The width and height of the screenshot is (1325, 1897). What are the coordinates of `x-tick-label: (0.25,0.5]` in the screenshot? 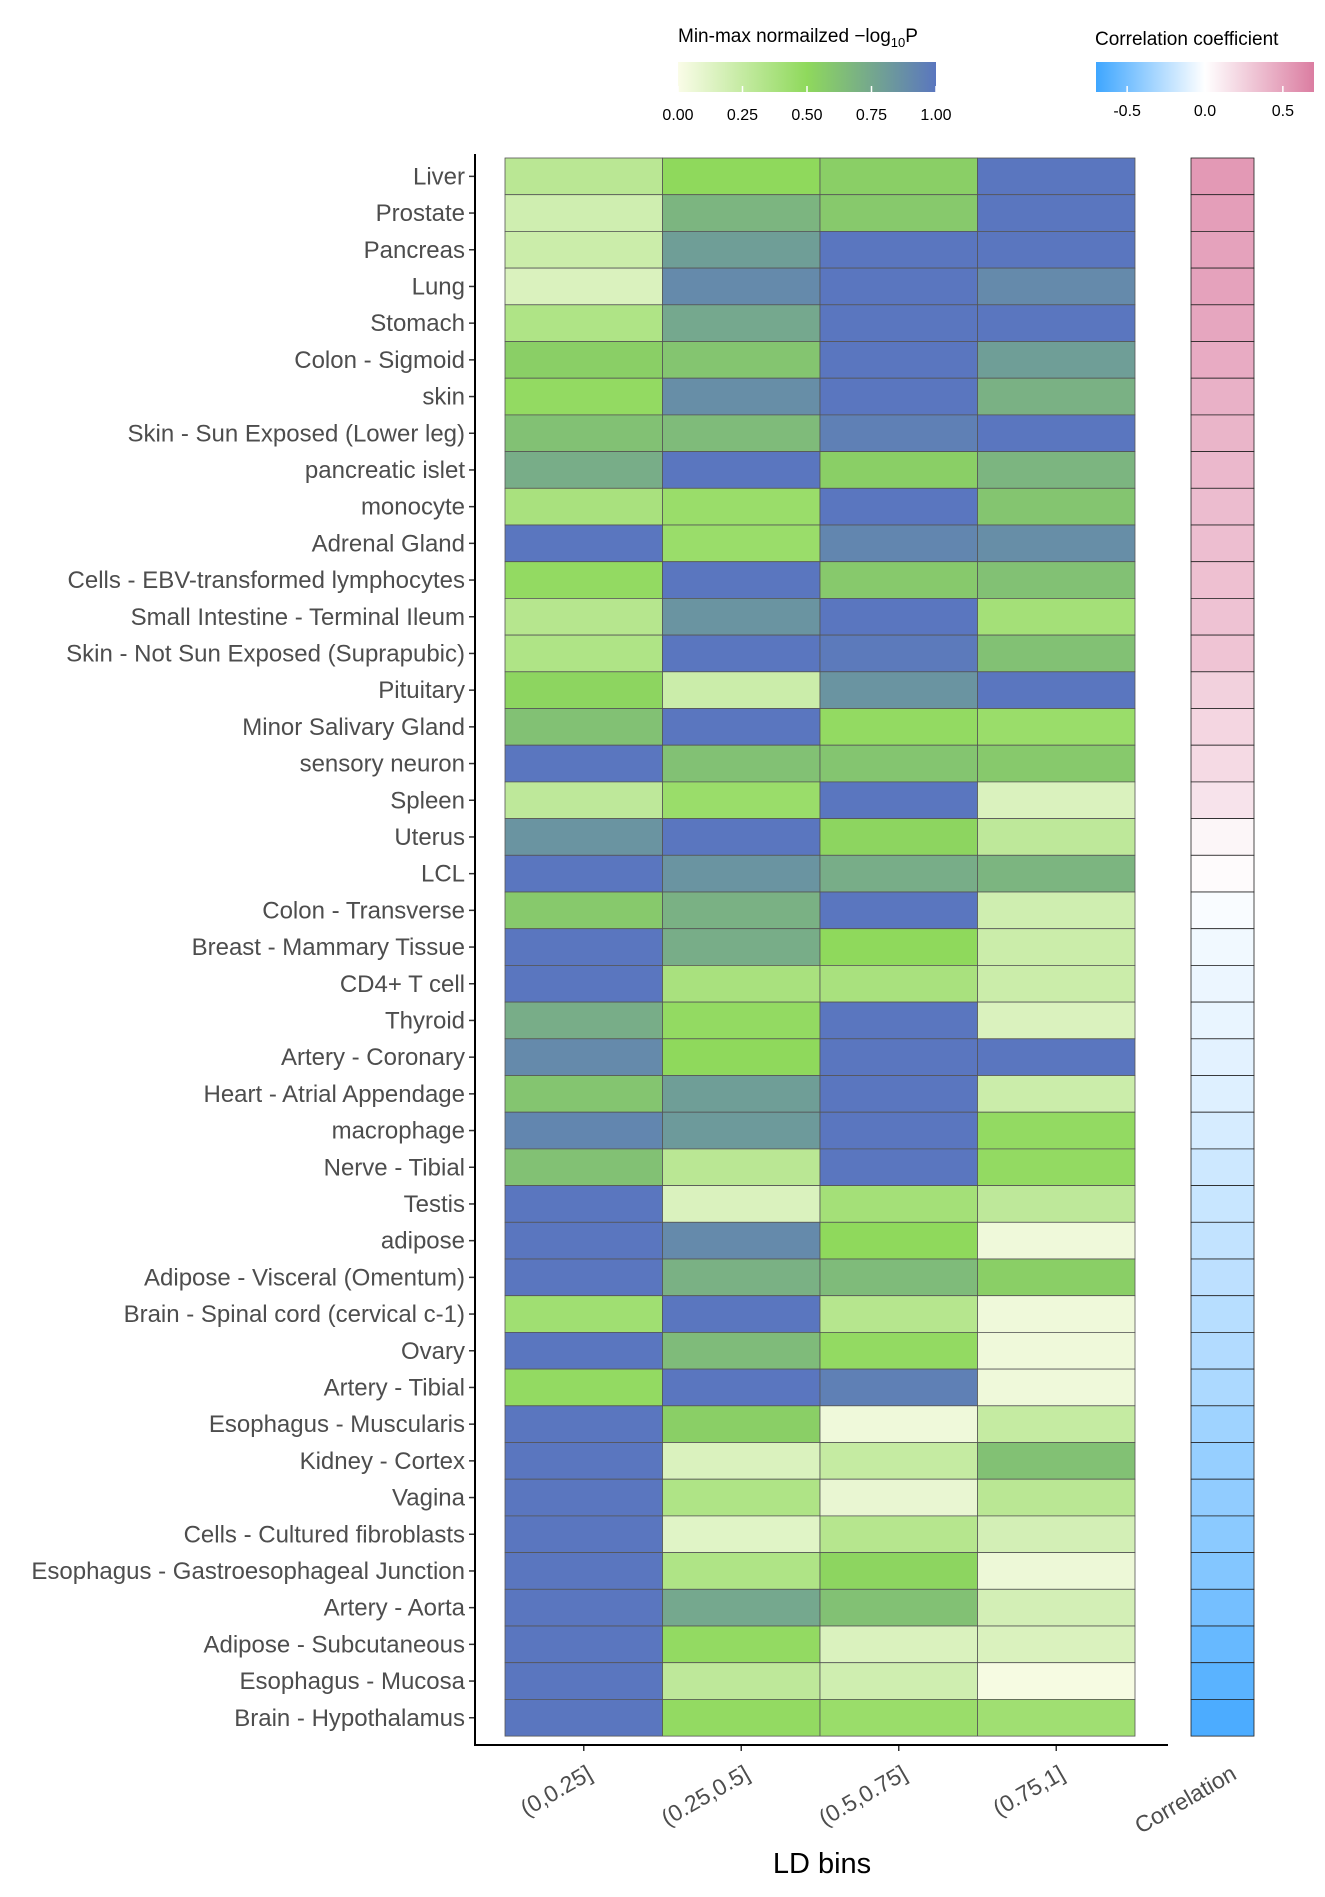 It's located at (705, 1795).